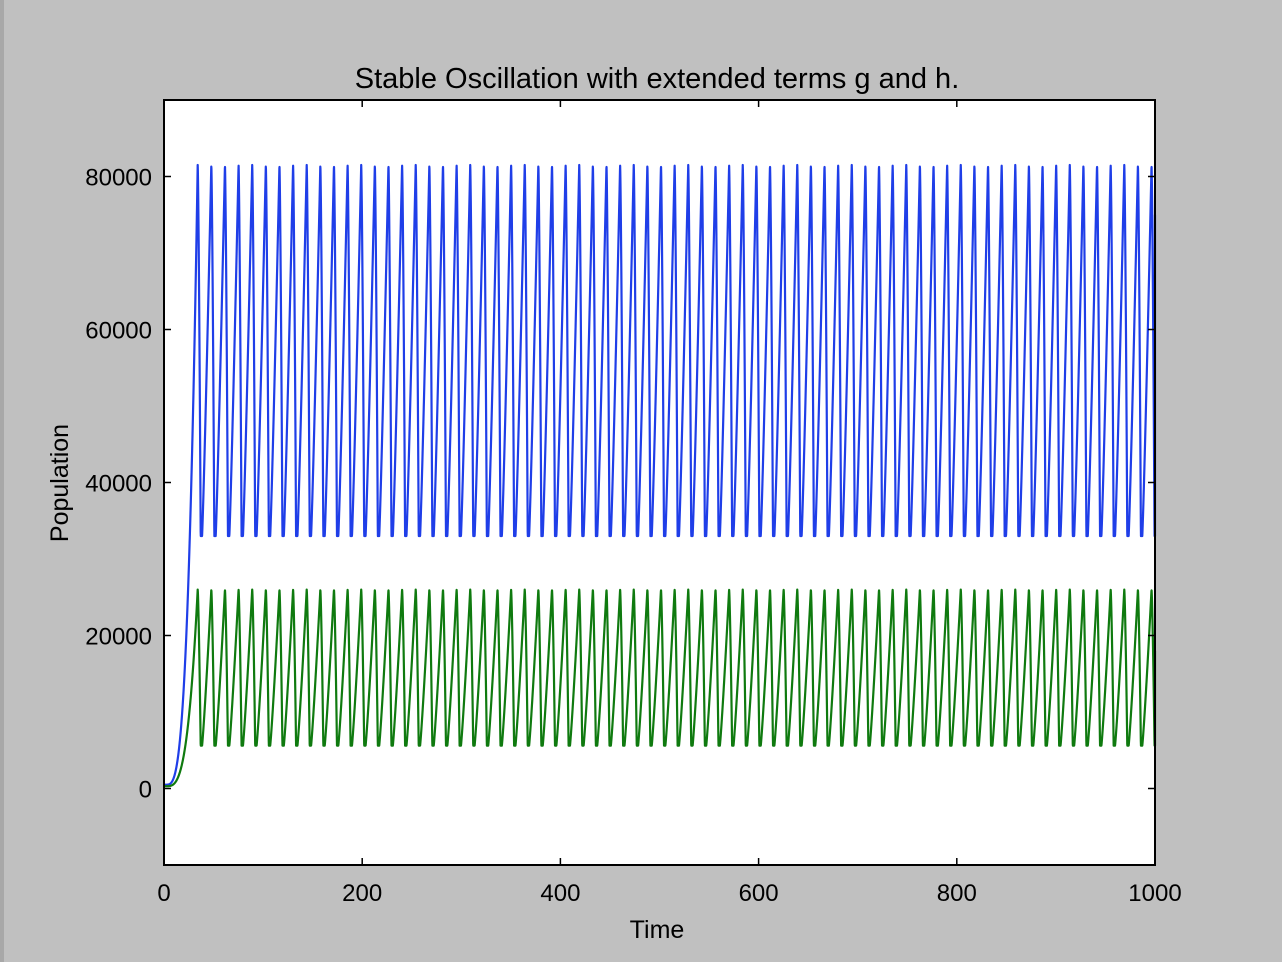 Image resolution: width=1282 pixels, height=962 pixels. What do you see at coordinates (362, 893) in the screenshot?
I see `x-tick-label: 200` at bounding box center [362, 893].